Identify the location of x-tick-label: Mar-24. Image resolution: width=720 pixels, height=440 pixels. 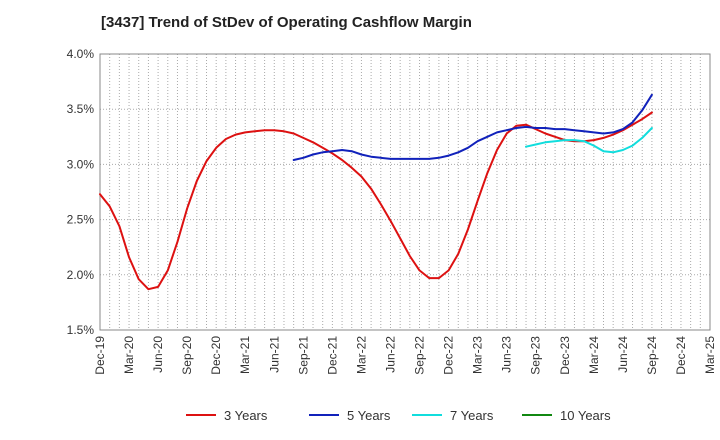
(594, 355).